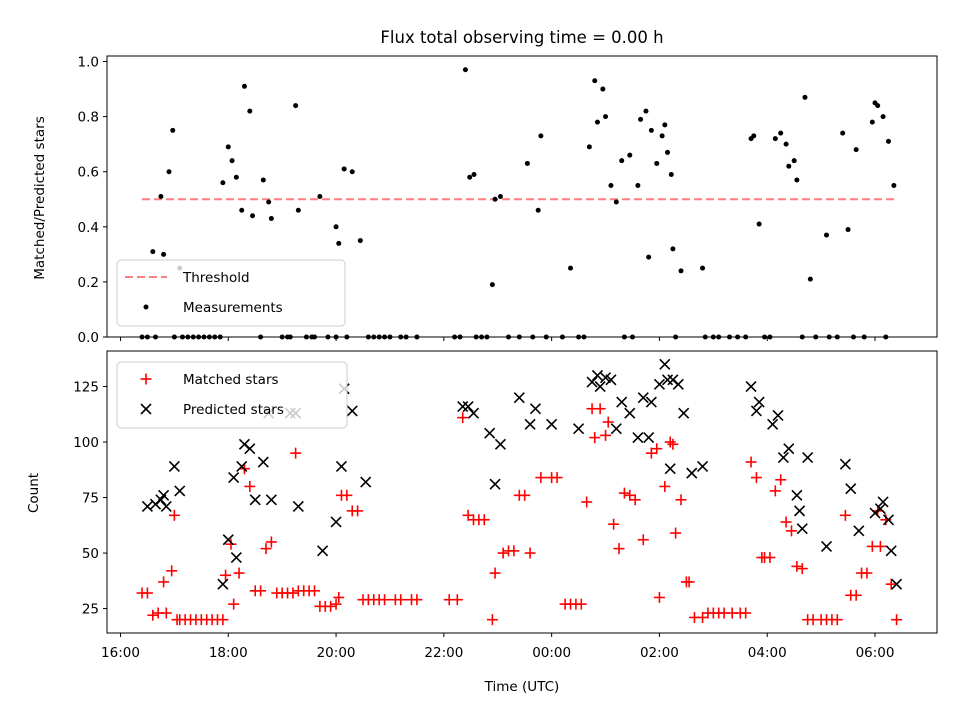 This screenshot has width=960, height=720. I want to click on count-x-ticks: 16:00 18:00 20:00 22:00 00:00 02:00 04:00 06:00, so click(497, 647).